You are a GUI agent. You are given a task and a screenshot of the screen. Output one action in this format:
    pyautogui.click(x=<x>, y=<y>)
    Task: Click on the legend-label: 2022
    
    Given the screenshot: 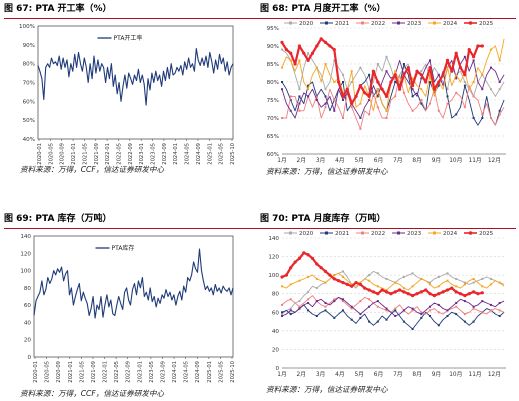 What is the action you would take?
    pyautogui.click(x=378, y=234)
    